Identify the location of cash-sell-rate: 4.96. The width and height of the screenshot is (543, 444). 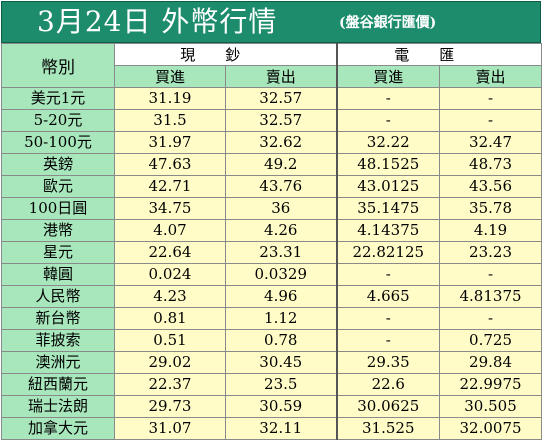
(281, 296).